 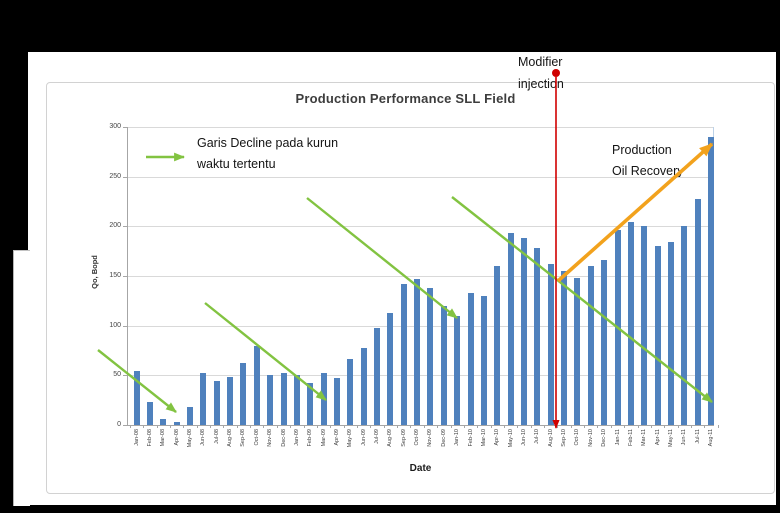 What do you see at coordinates (684, 437) in the screenshot?
I see `x-tick-label: Jun-11` at bounding box center [684, 437].